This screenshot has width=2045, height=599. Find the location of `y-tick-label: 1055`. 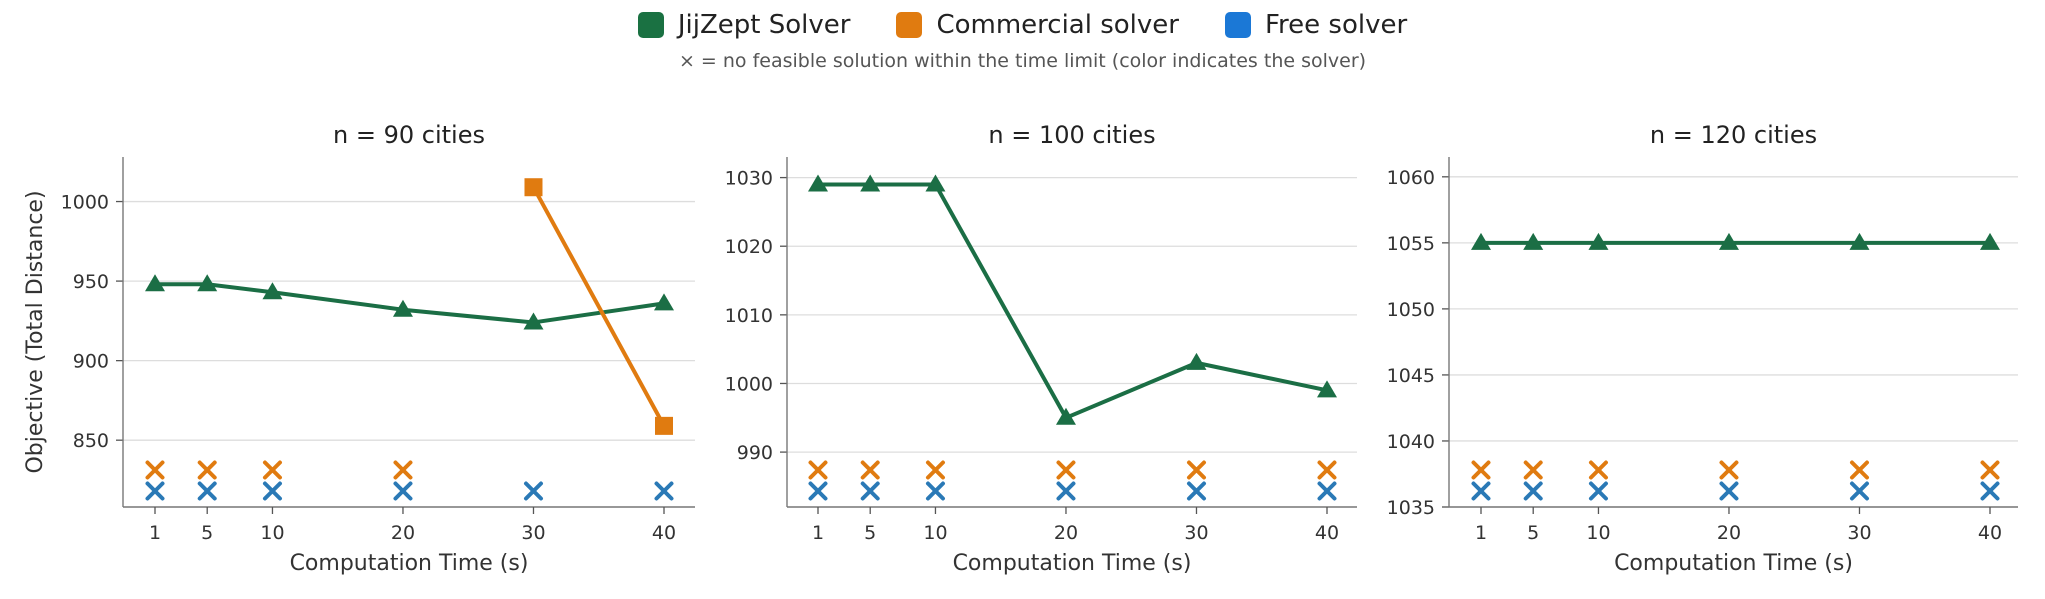

y-tick-label: 1055 is located at coordinates (1411, 244).